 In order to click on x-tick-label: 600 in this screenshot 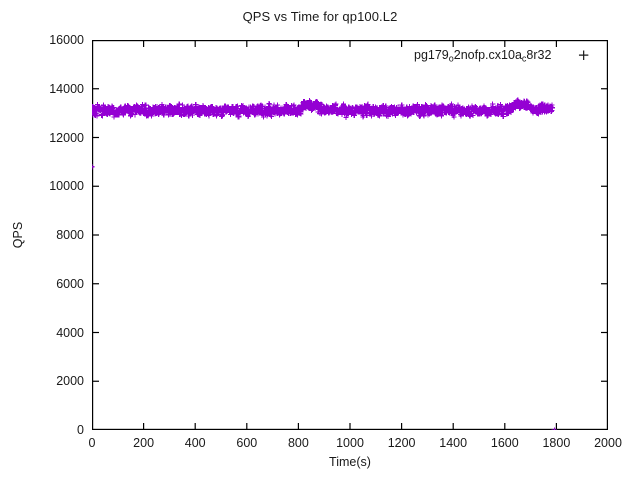, I will do `click(247, 443)`.